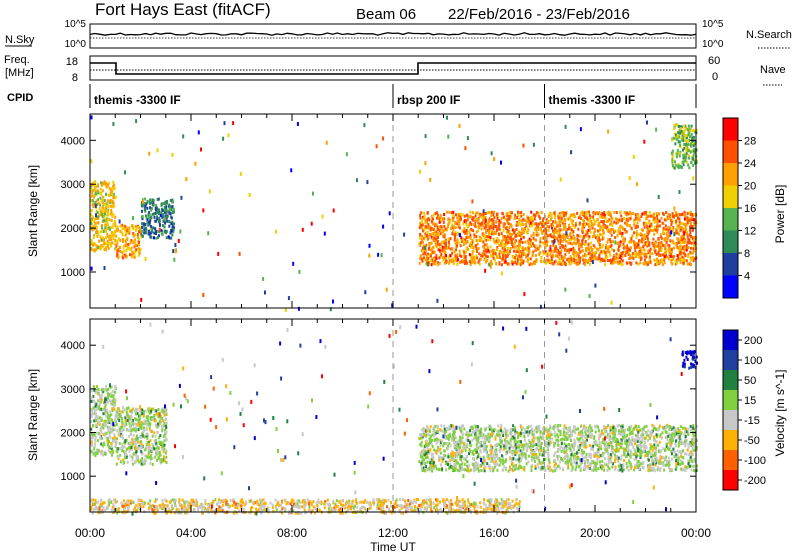  Describe the element at coordinates (76, 44) in the screenshot. I see `noise-left-tick-bottom: 10^0` at that location.